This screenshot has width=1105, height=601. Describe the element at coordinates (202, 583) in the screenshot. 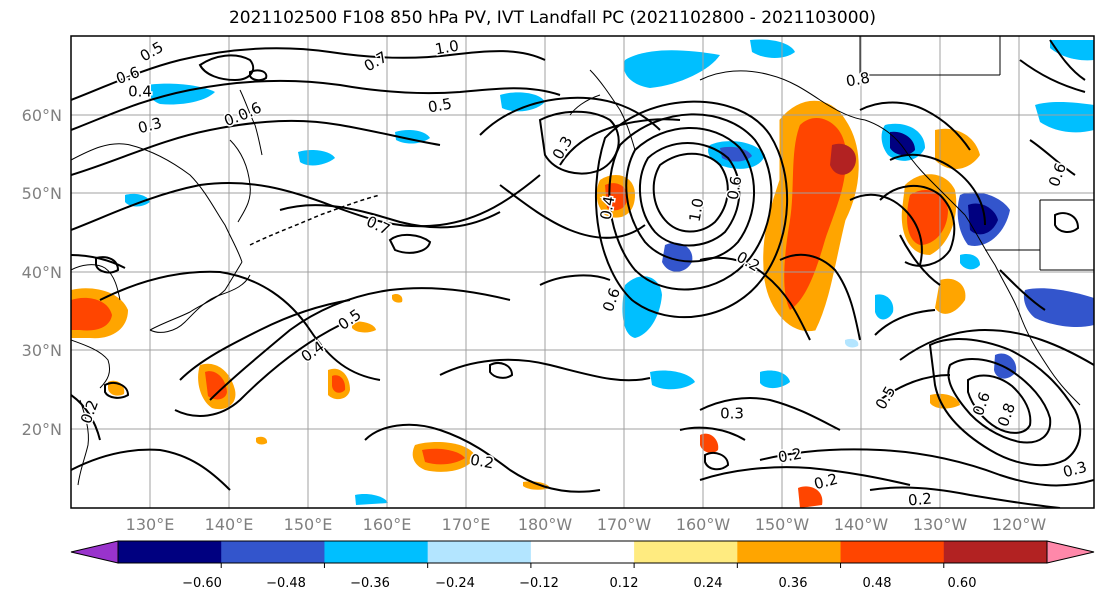

I see `colorbar-tick-label: −0.60` at that location.